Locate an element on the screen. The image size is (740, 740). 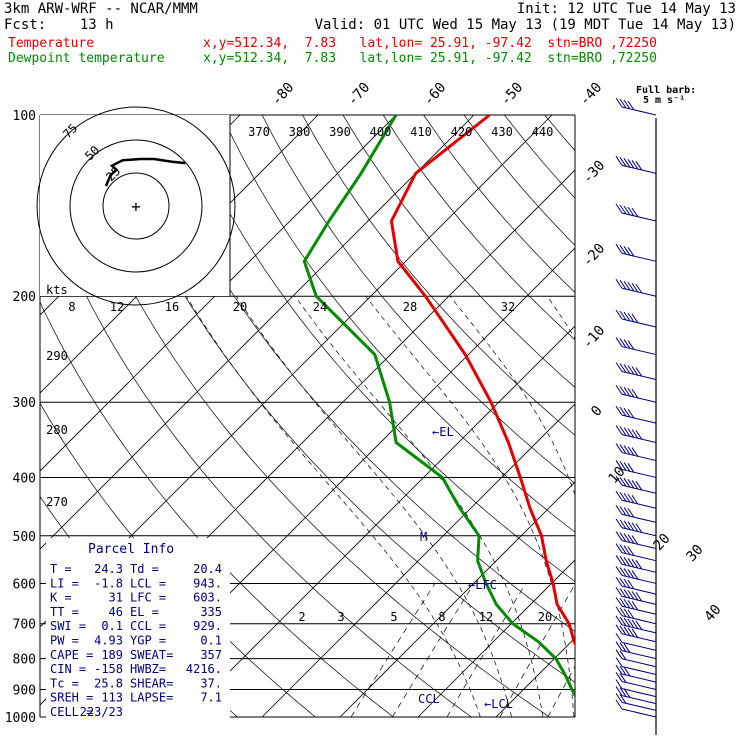
parcel-info-value: CCL = is located at coordinates (148, 626).